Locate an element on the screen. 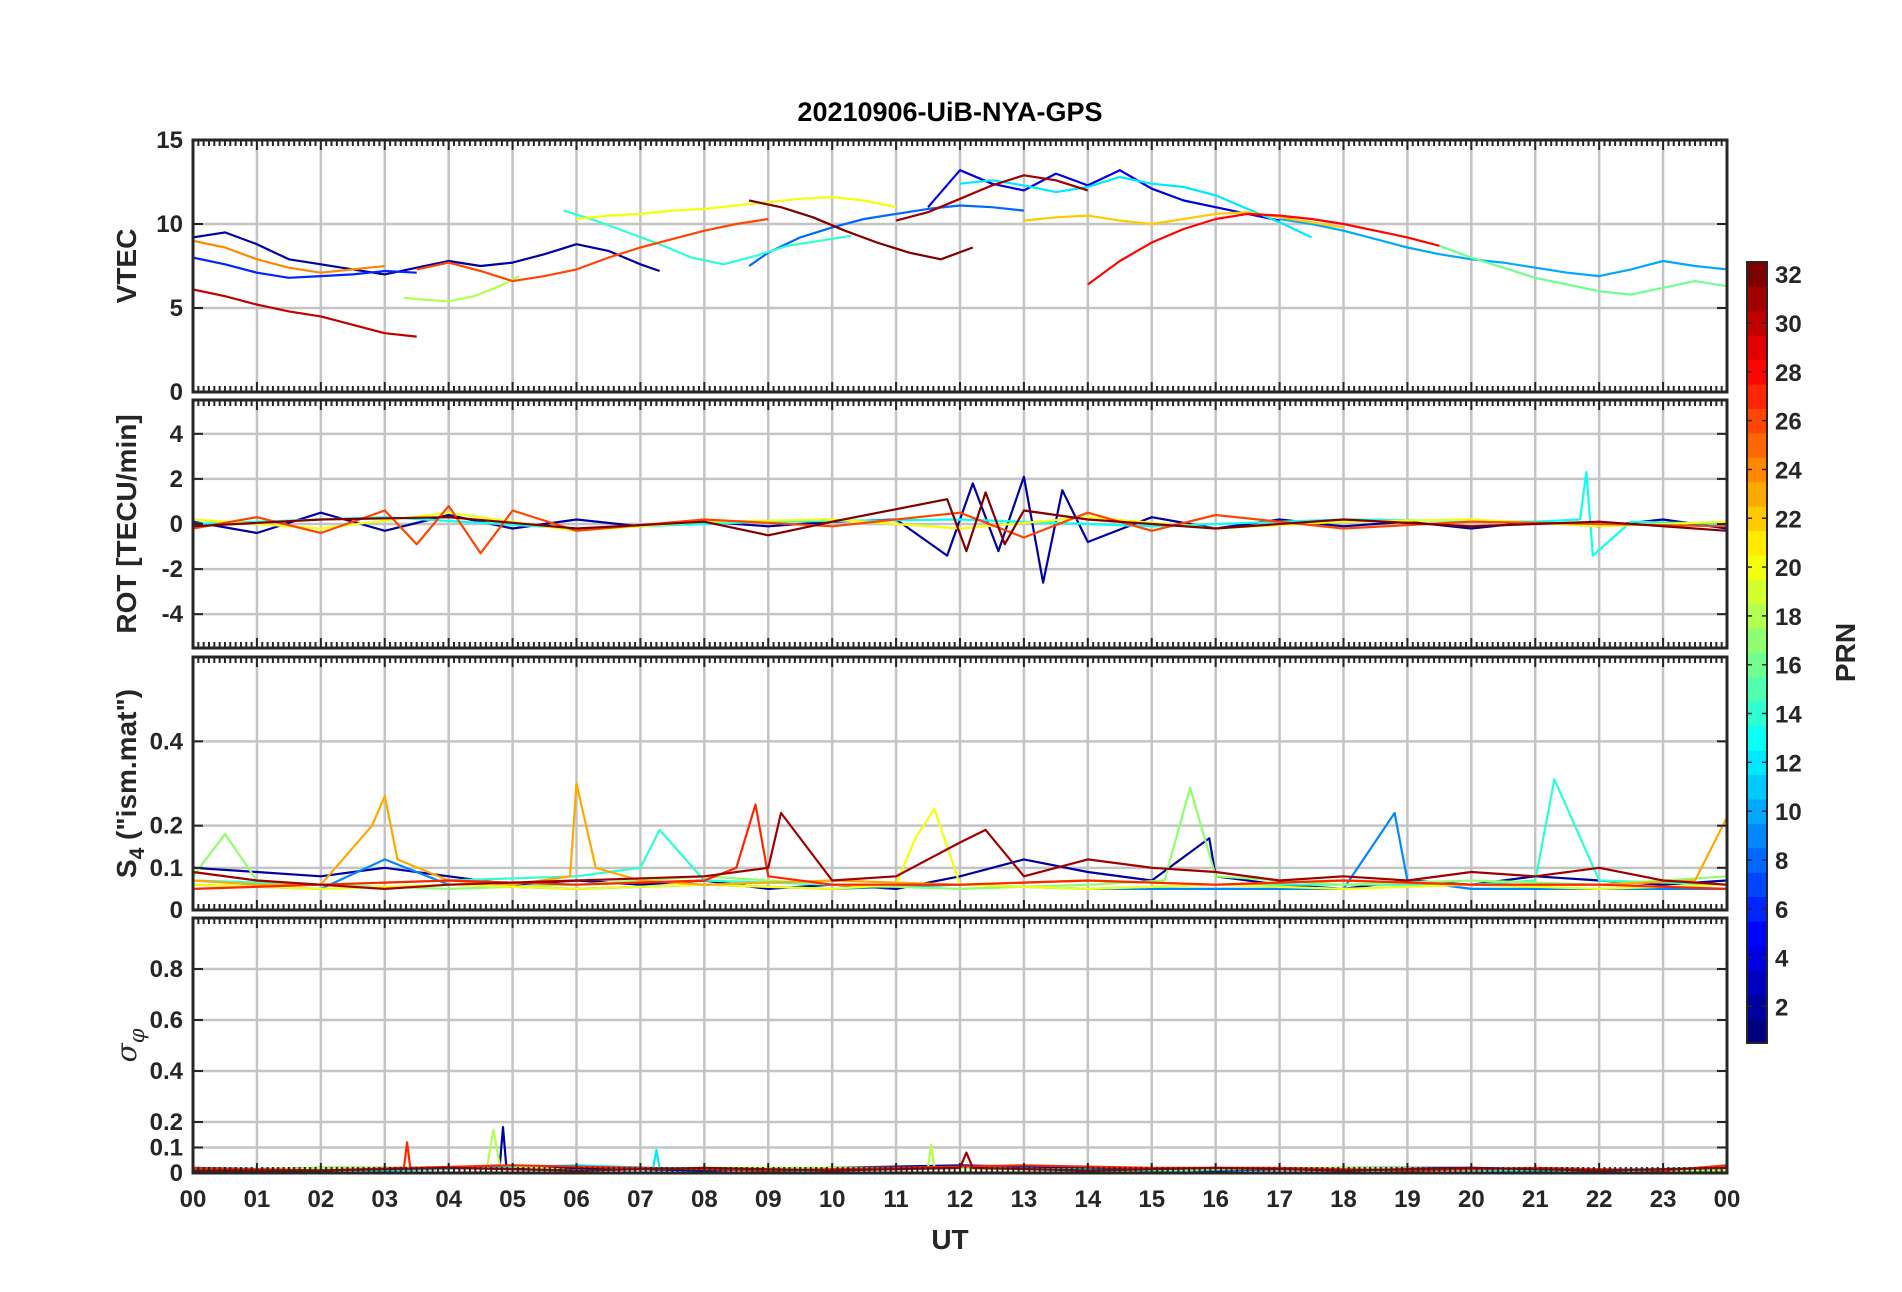 This screenshot has width=1902, height=1292. x-tick-label: 13 is located at coordinates (1024, 1199).